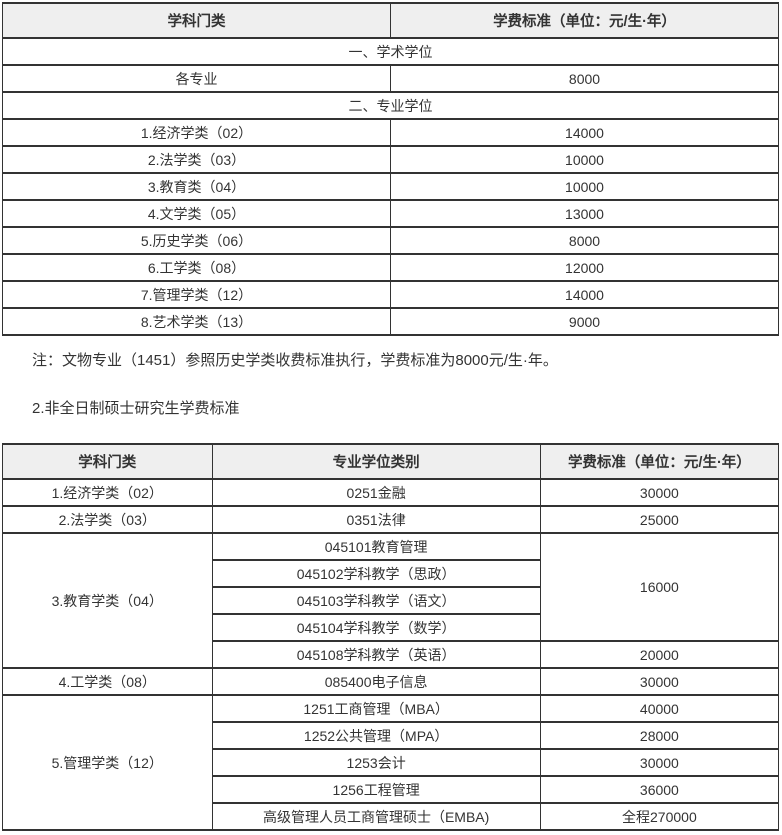  Describe the element at coordinates (376, 519) in the screenshot. I see `program-cell: 0351法律` at that location.